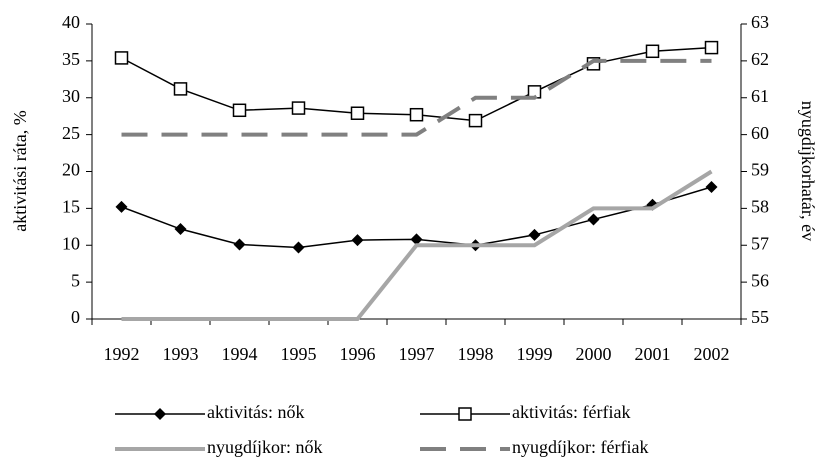  I want to click on legend-label: nyugdíjkor: nők, so click(265, 447).